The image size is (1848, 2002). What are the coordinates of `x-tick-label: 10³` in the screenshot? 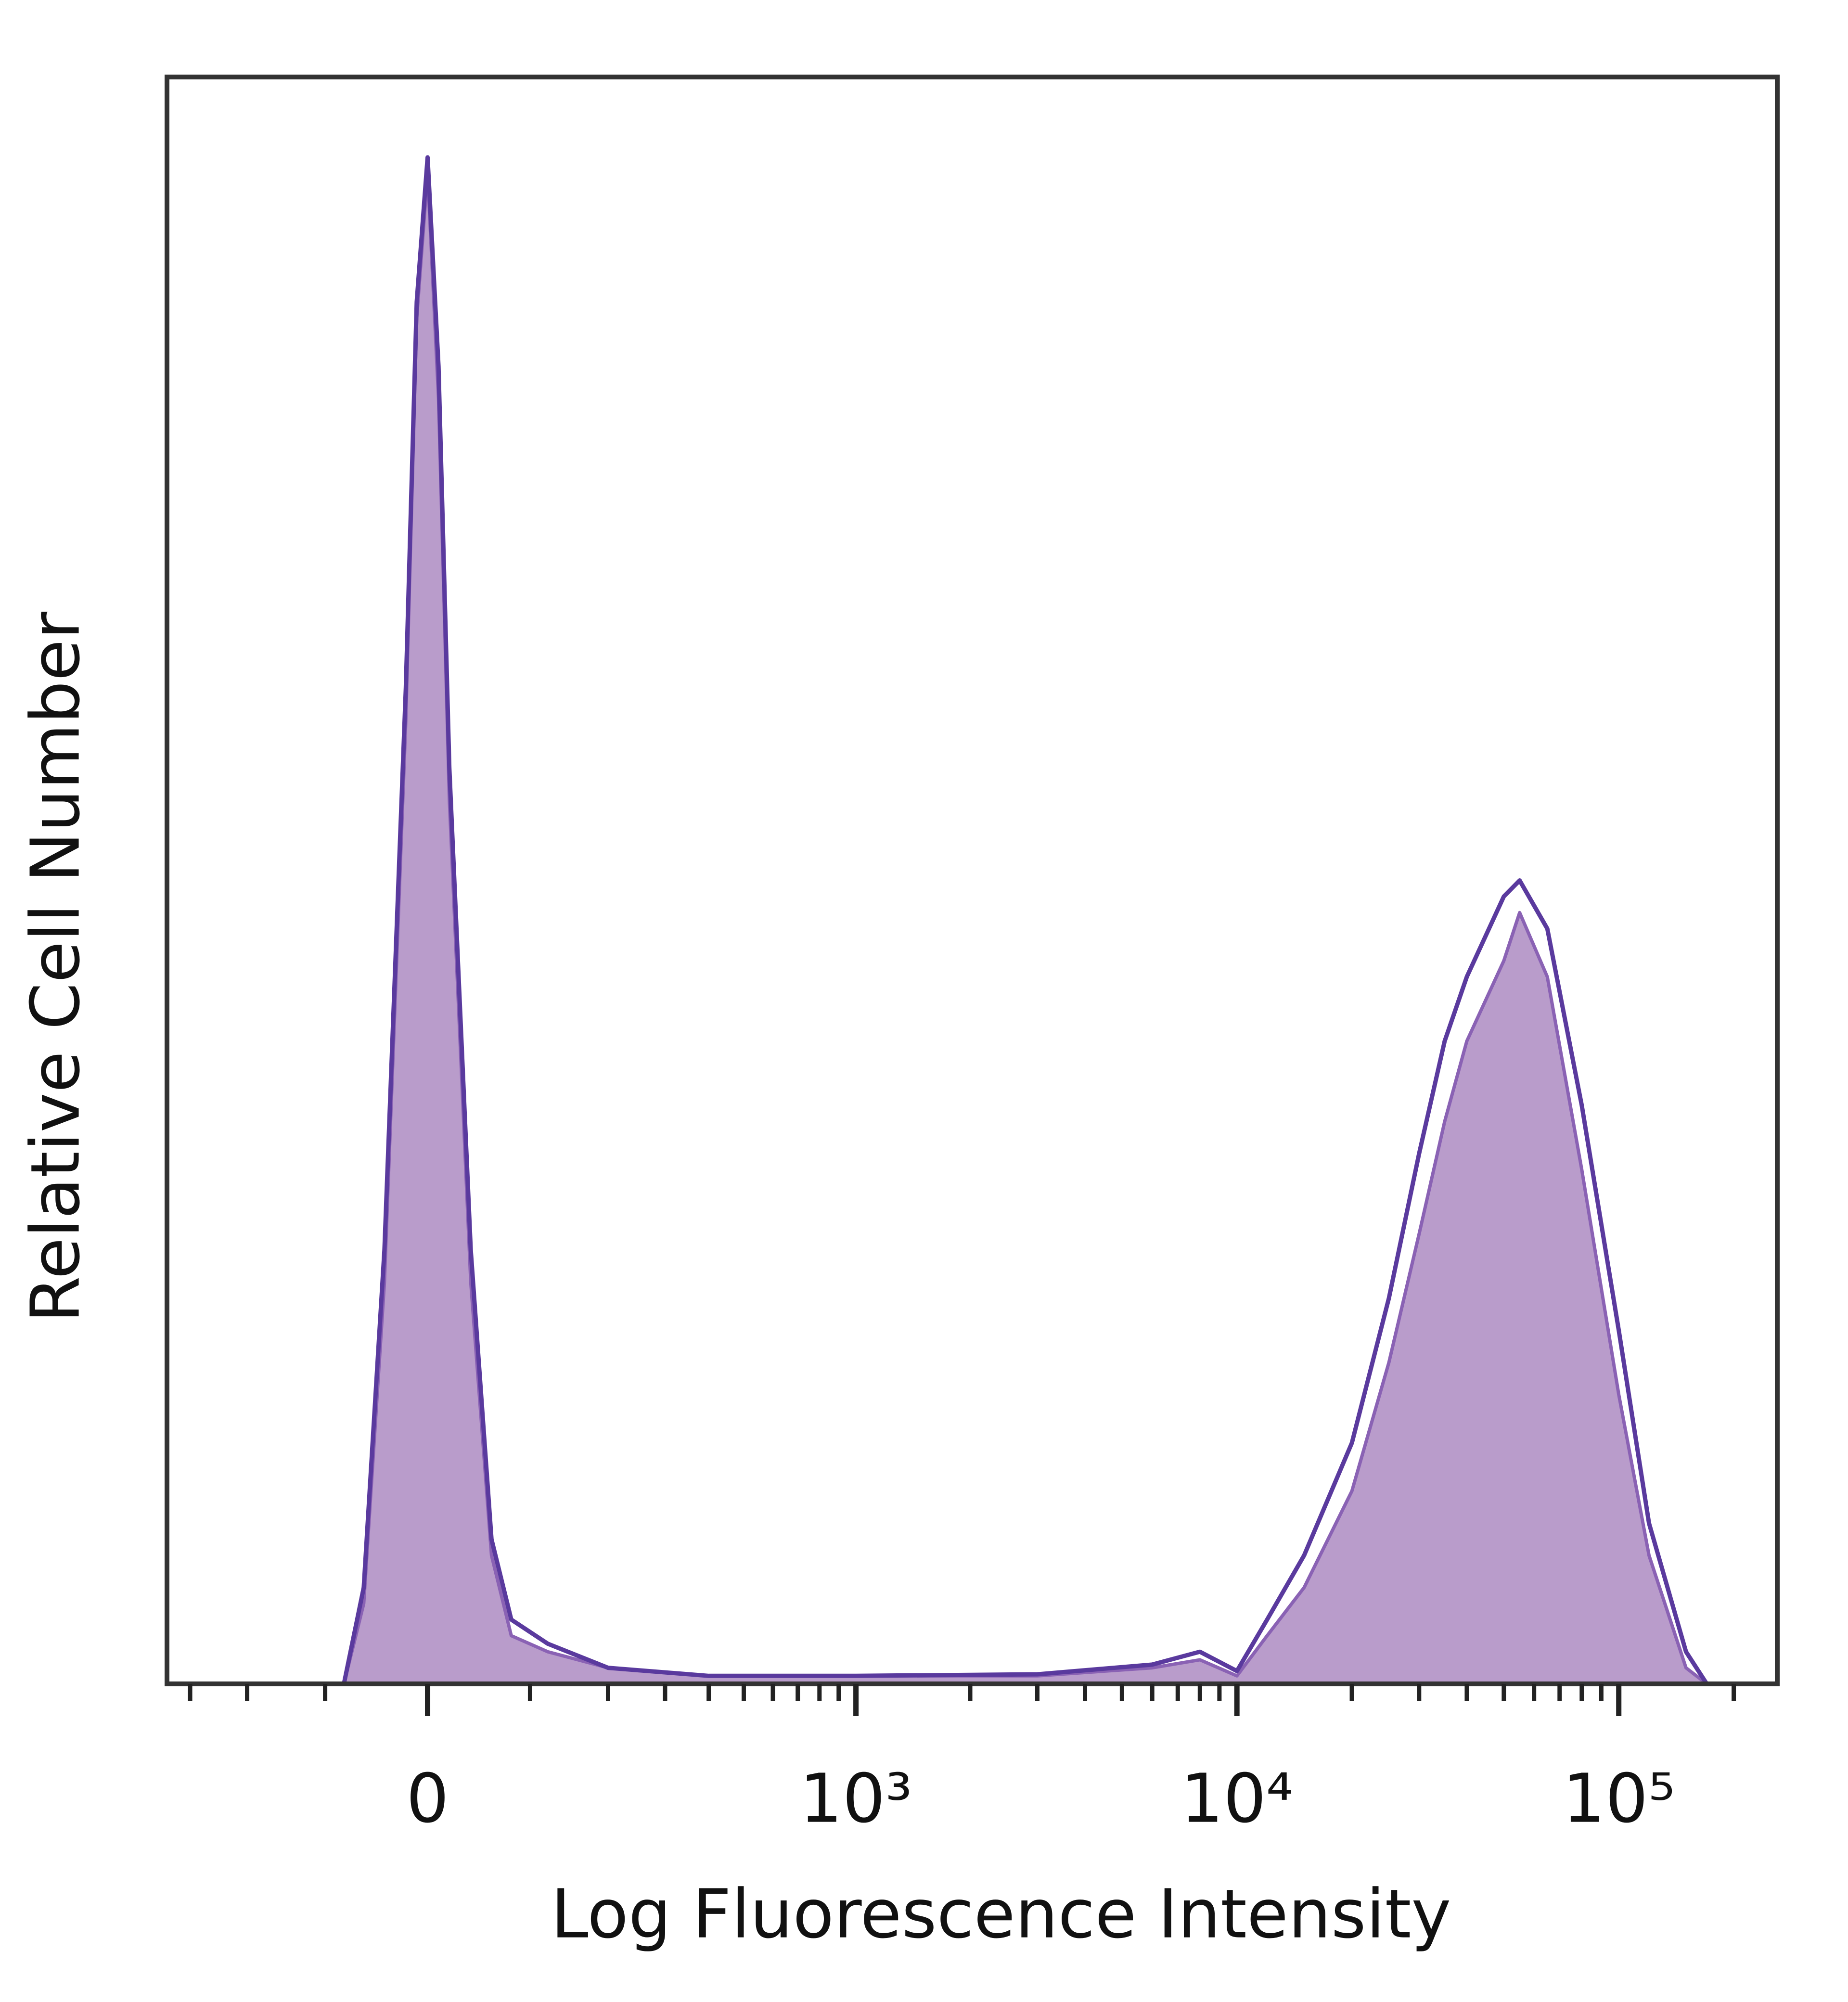 It's located at (855, 1799).